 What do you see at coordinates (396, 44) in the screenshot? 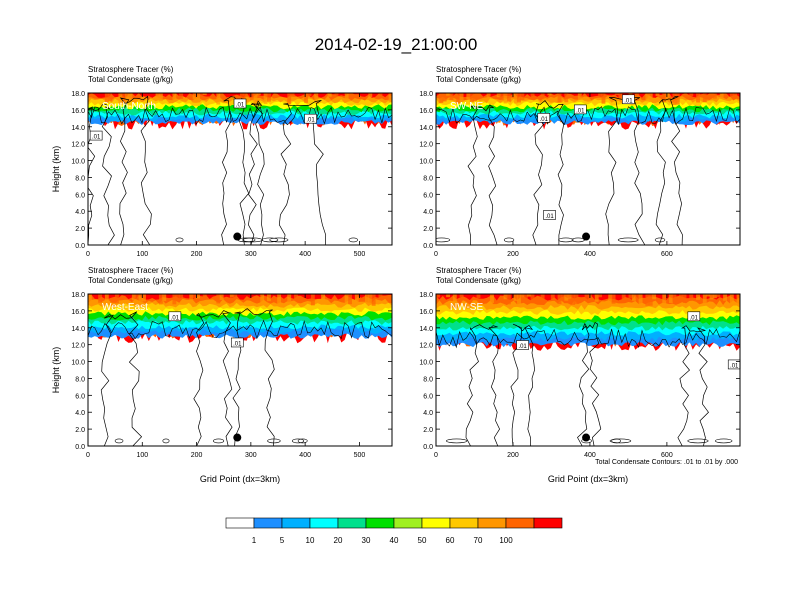
I see `figure-title: 2014-02-19_21:00:00` at bounding box center [396, 44].